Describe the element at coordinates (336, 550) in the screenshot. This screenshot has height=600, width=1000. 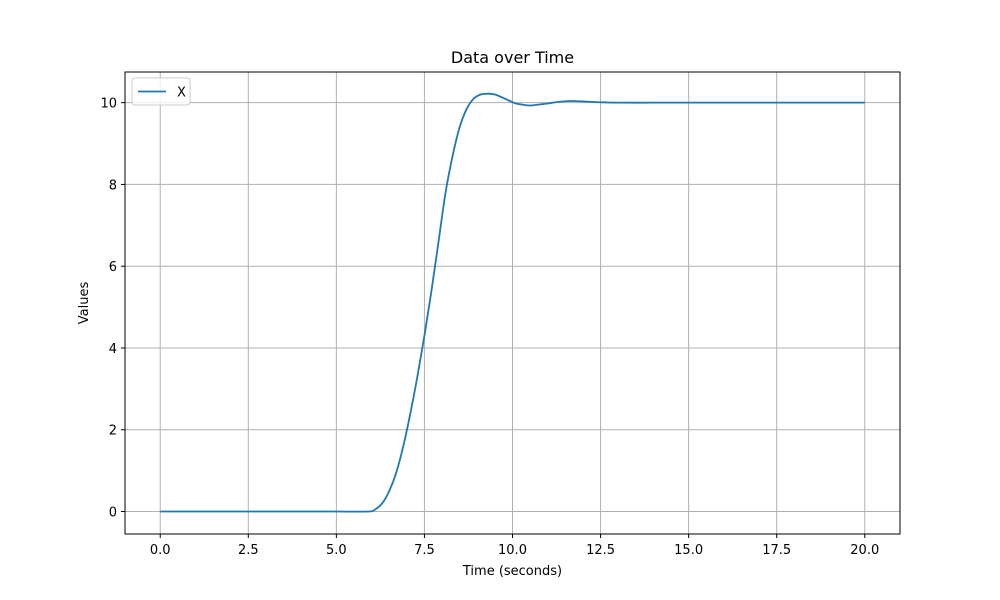
I see `x-tick-label: 5.0` at that location.